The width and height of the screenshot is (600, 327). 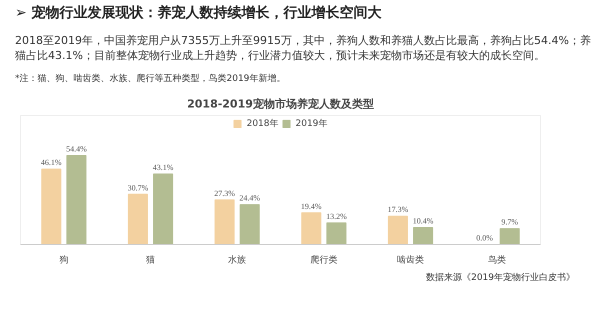 What do you see at coordinates (303, 48) in the screenshot?
I see `text: 2018至2019年，中国养宠用户从7355万上升至9915万，其中，养狗人数和养猫人数占比最高，养狗占比54.4%；养猫占比43.1%；目前整体宠物行业成上升趋势，行业潜力值较大，预计未来宠物市场还是有较大的成长空间。` at bounding box center [303, 48].